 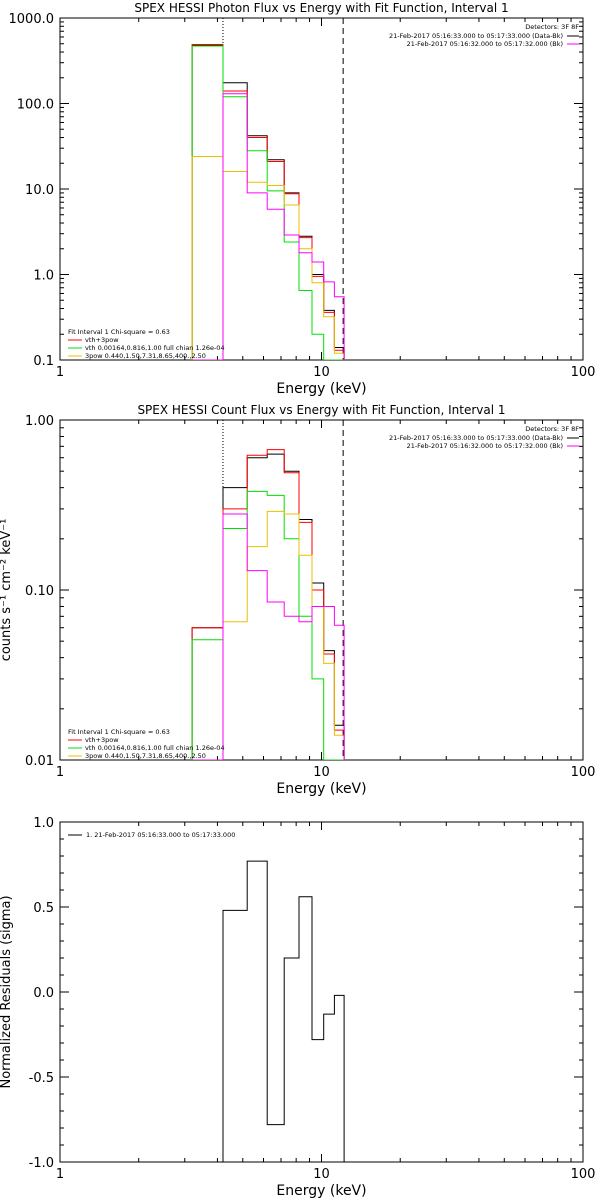 What do you see at coordinates (32, 19) in the screenshot?
I see `y-tick-label: 1000.0` at bounding box center [32, 19].